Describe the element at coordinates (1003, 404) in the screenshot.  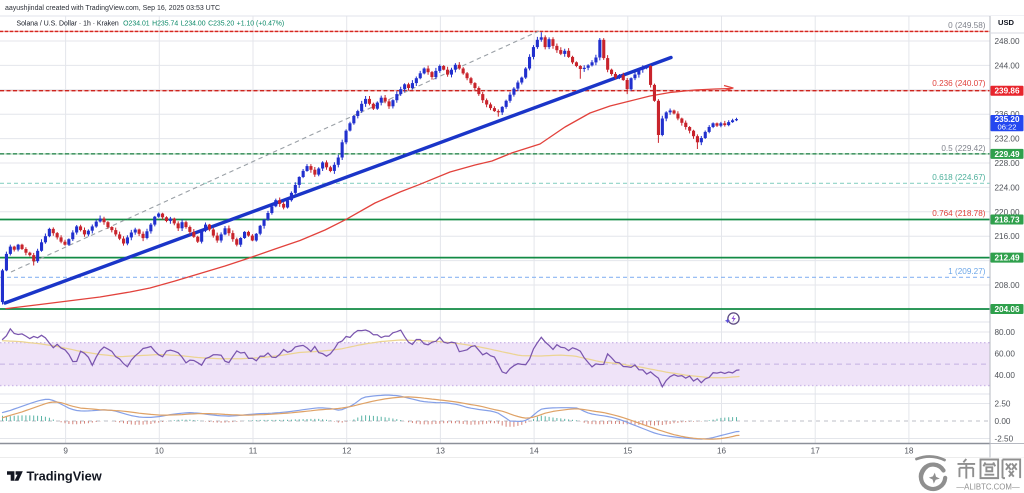
I see `svg-text: 2.50` at that location.